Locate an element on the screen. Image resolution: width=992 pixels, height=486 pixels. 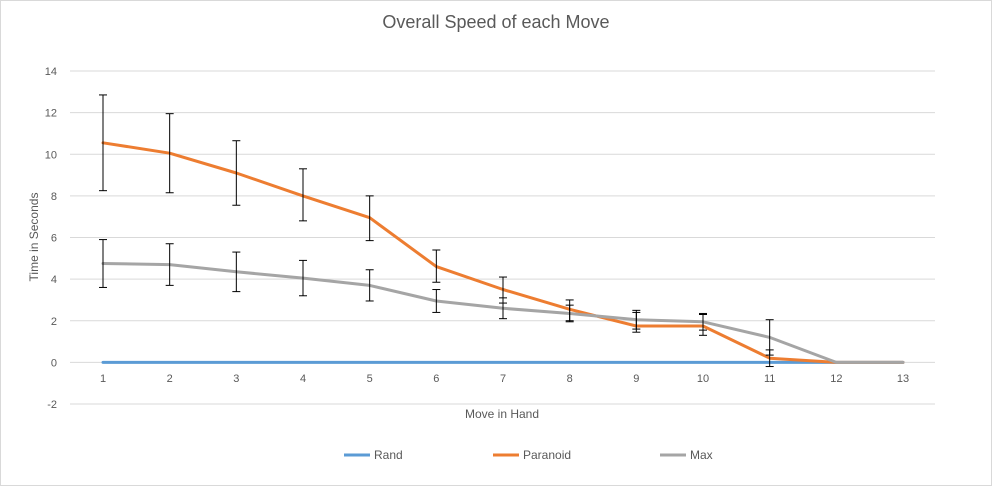
legend-item-paranoid: Paranoid is located at coordinates (532, 455).